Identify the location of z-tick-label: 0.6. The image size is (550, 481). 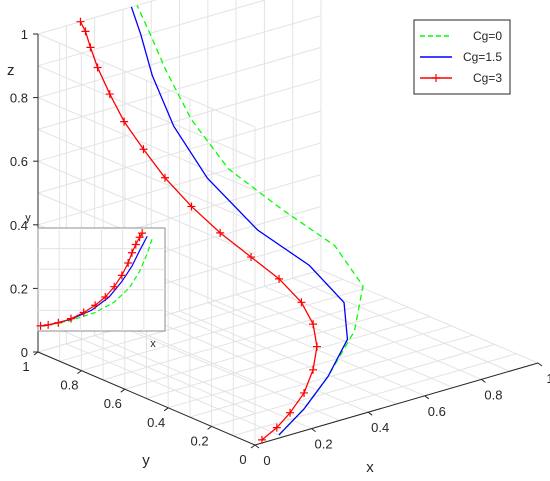
(19, 161).